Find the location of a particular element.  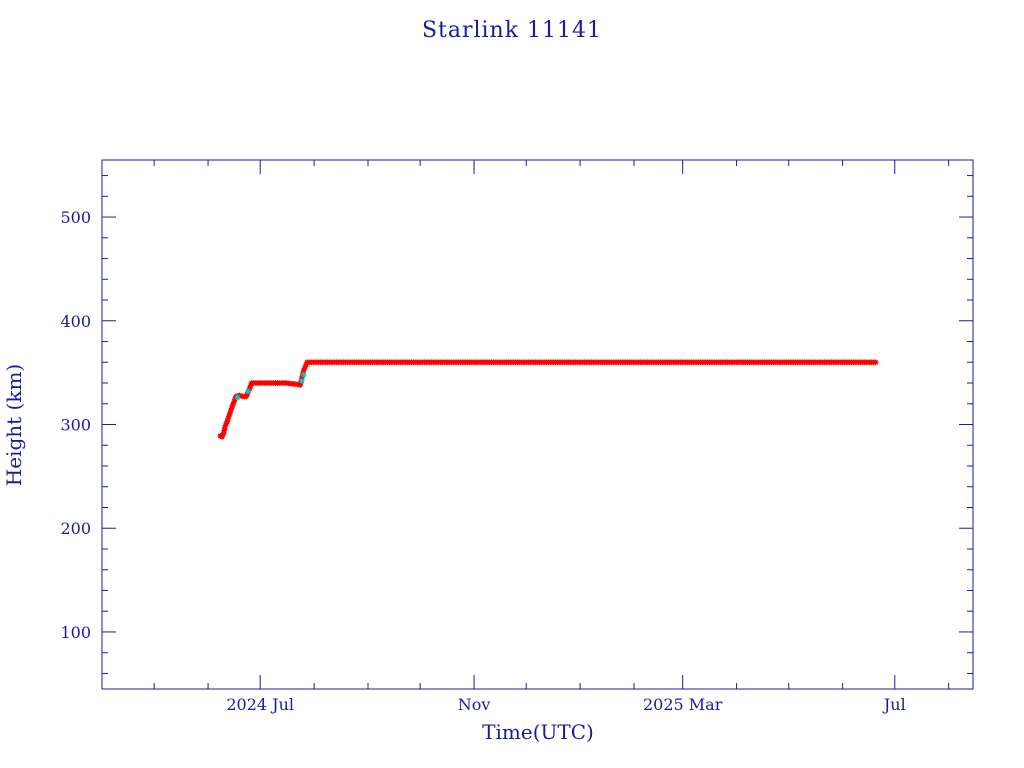

y-tick-label: 200 is located at coordinates (75, 528).